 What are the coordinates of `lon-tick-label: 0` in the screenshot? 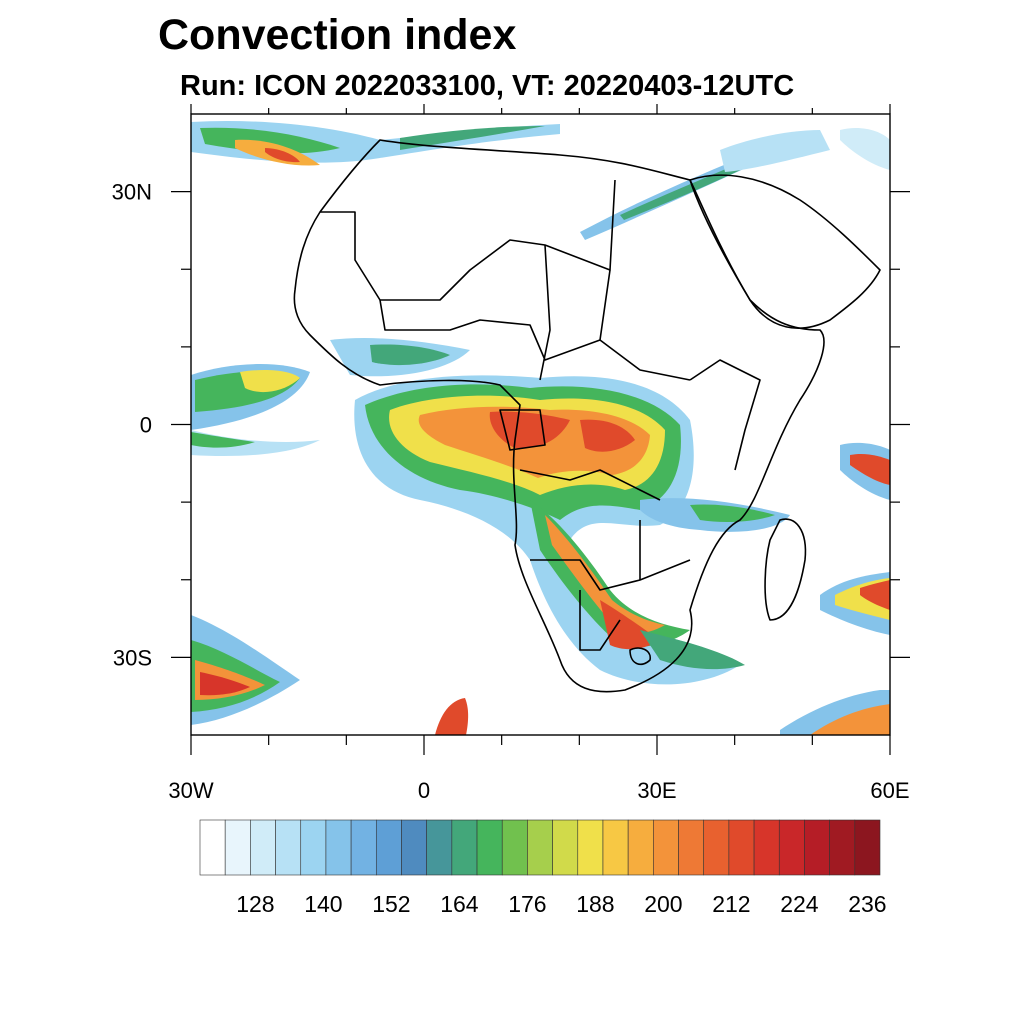 It's located at (424, 790).